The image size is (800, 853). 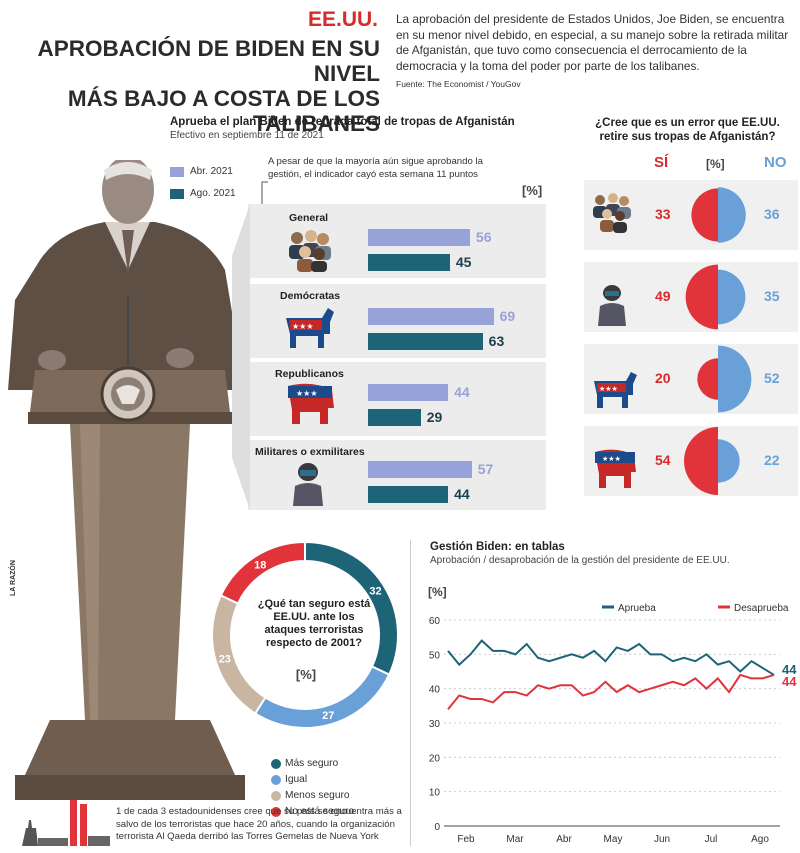 I want to click on line-ylabel: [%], so click(x=437, y=592).